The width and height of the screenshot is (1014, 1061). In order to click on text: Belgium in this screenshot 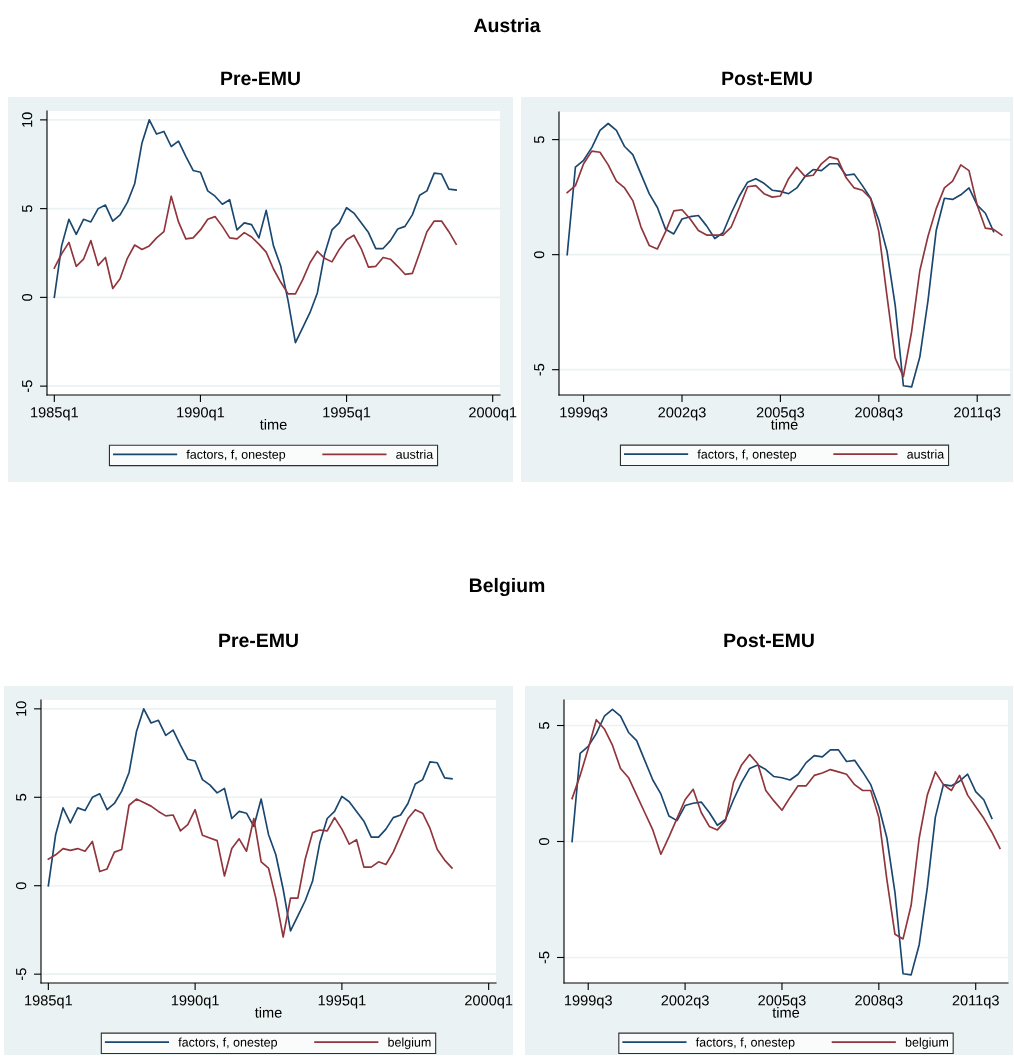, I will do `click(507, 587)`.